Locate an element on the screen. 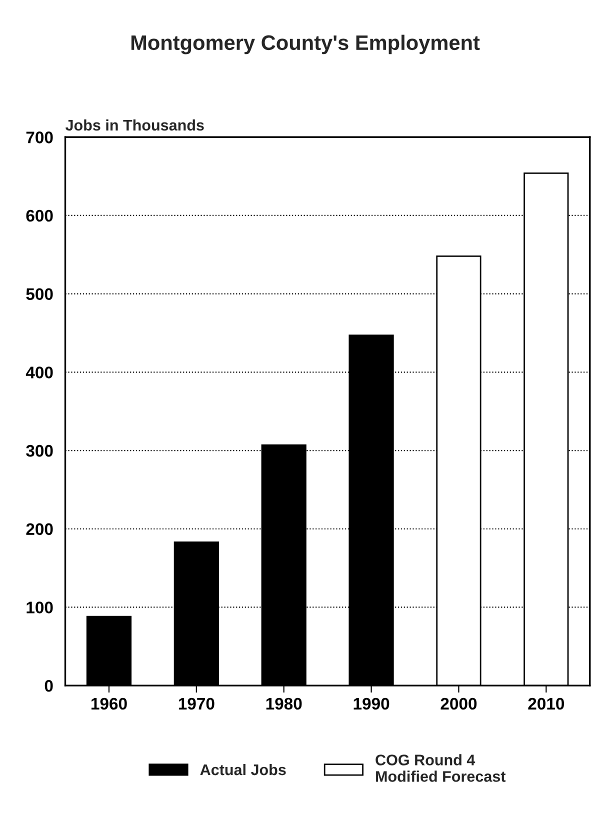 Image resolution: width=610 pixels, height=831 pixels. x-tick-label: 2010 is located at coordinates (546, 704).